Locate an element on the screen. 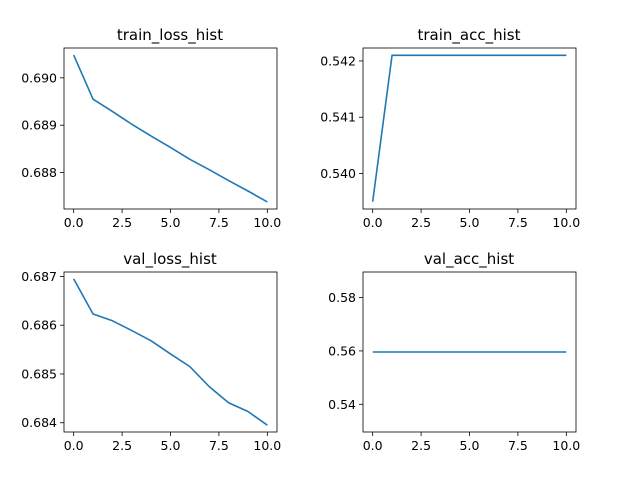 This screenshot has height=480, width=640. y-tick-label: 0.541 is located at coordinates (338, 117).